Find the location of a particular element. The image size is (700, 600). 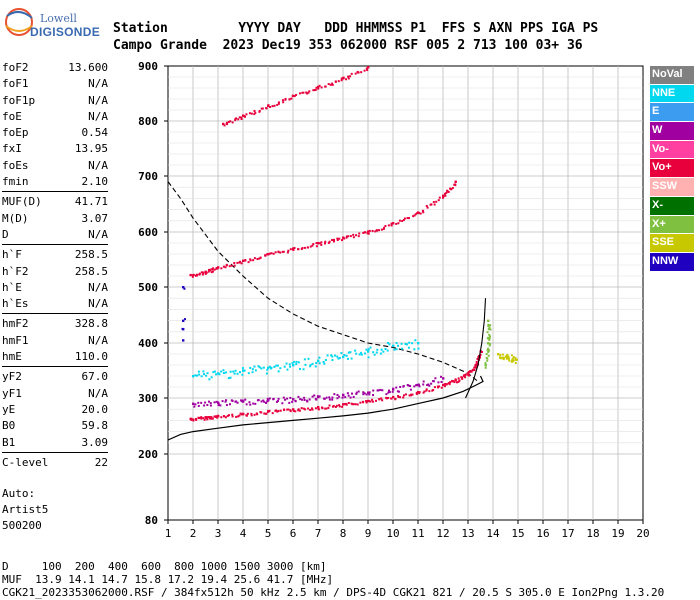

param-key: foF2 is located at coordinates (15, 67).